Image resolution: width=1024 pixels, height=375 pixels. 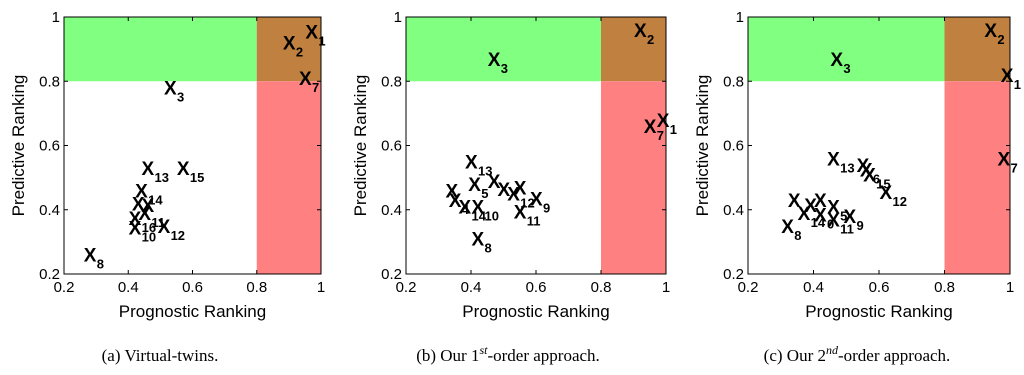 I want to click on data-point-subscript: 0, so click(x=830, y=224).